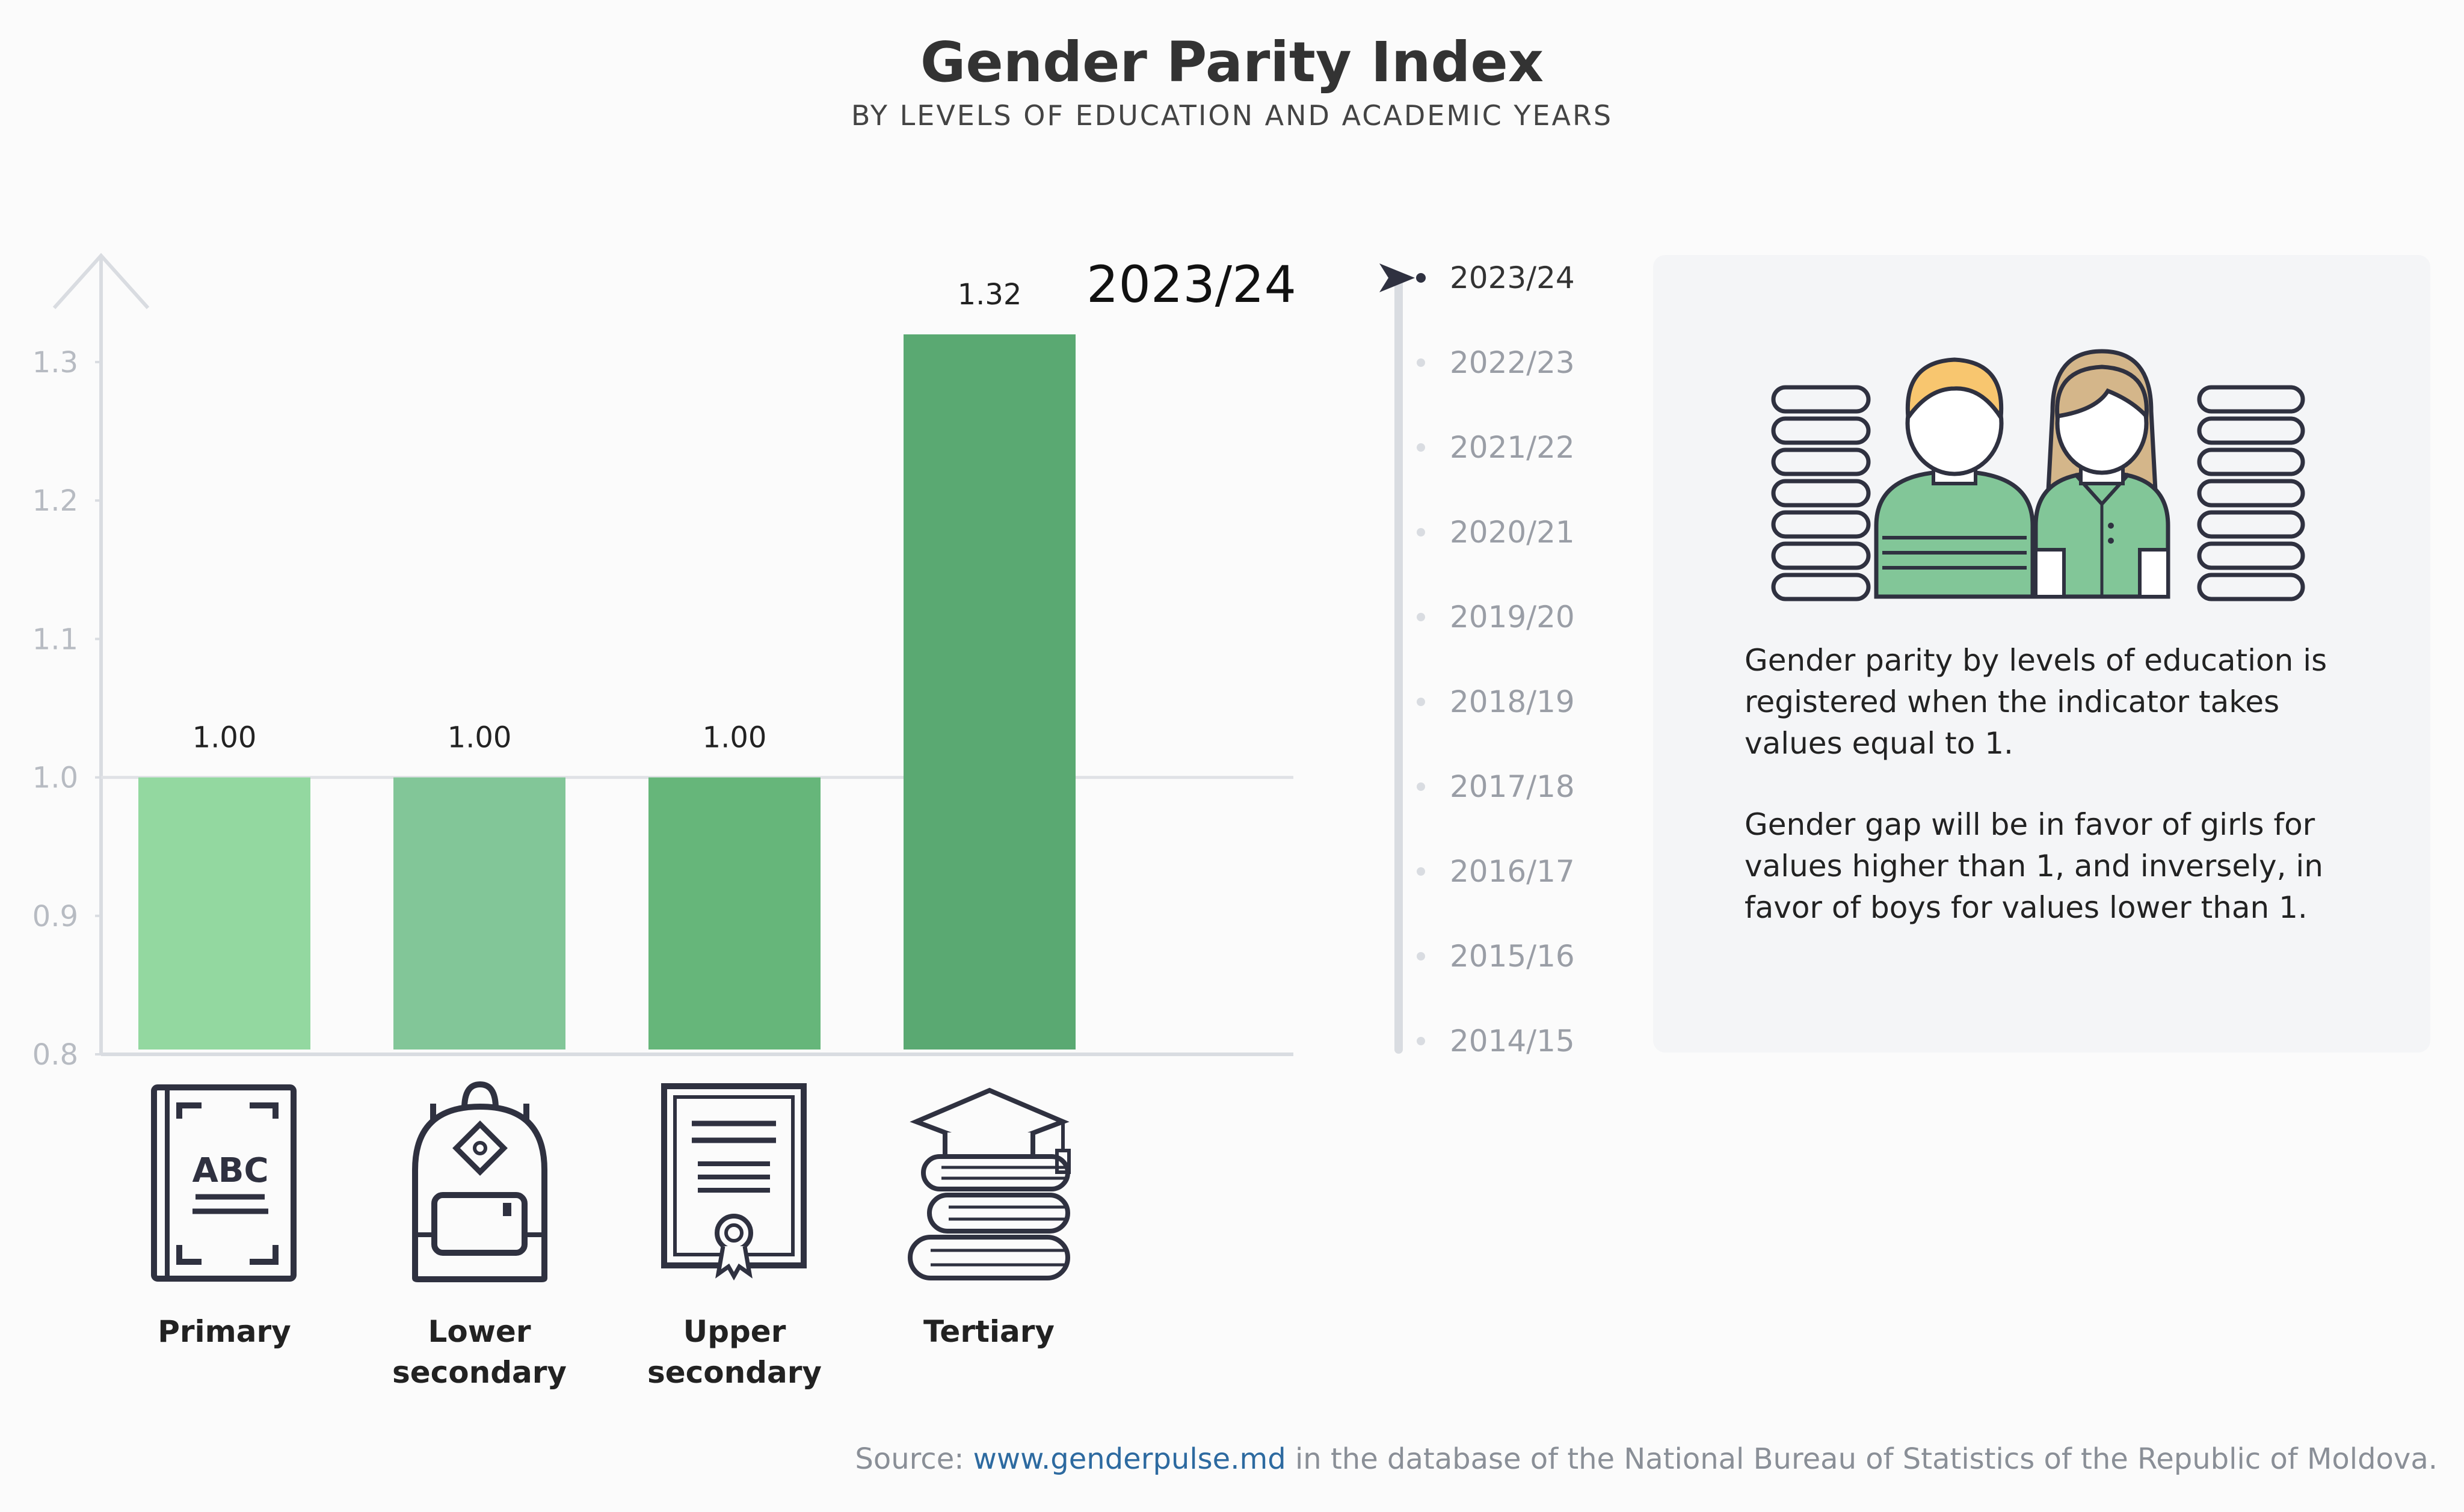  What do you see at coordinates (479, 913) in the screenshot?
I see `bar-lower-secondary` at bounding box center [479, 913].